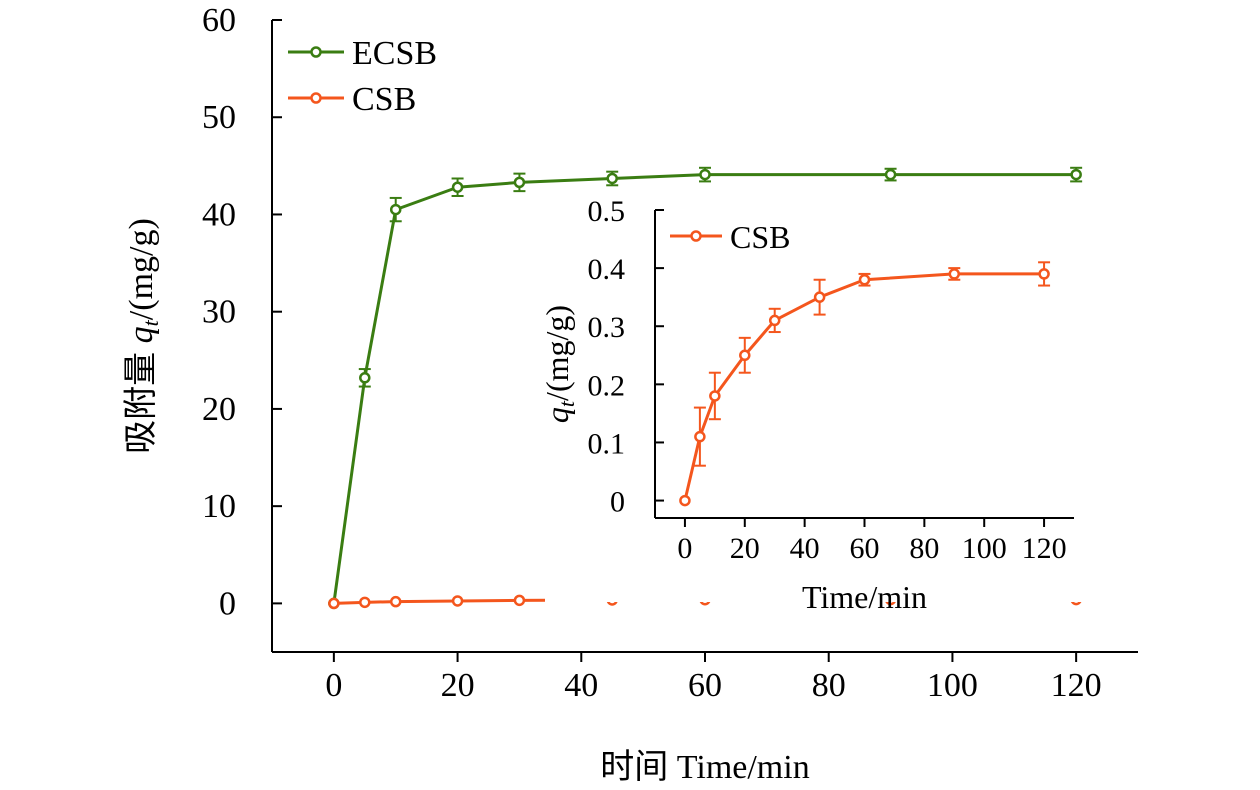  Describe the element at coordinates (607, 385) in the screenshot. I see `inset-y-tick-label: 0.2` at that location.